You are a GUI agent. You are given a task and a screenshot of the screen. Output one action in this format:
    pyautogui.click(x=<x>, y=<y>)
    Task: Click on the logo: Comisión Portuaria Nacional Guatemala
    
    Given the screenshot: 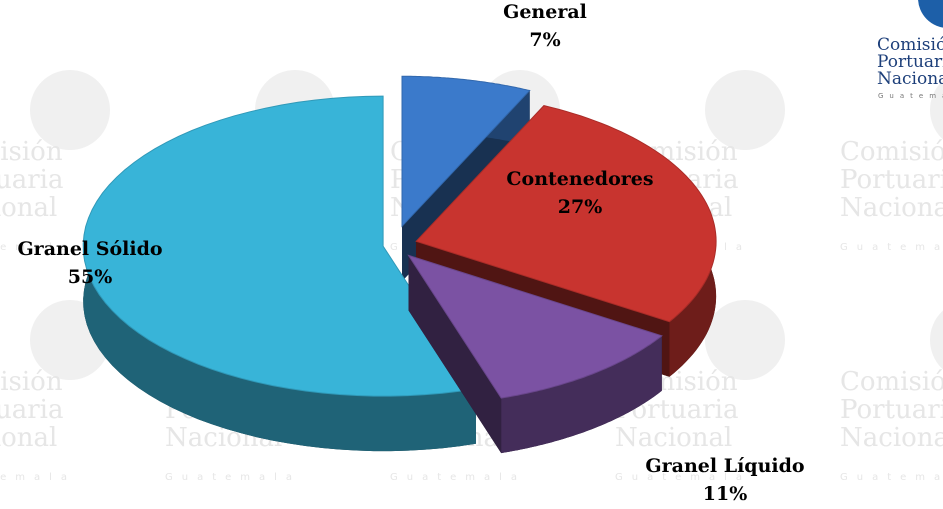 What is the action you would take?
    pyautogui.click(x=910, y=50)
    